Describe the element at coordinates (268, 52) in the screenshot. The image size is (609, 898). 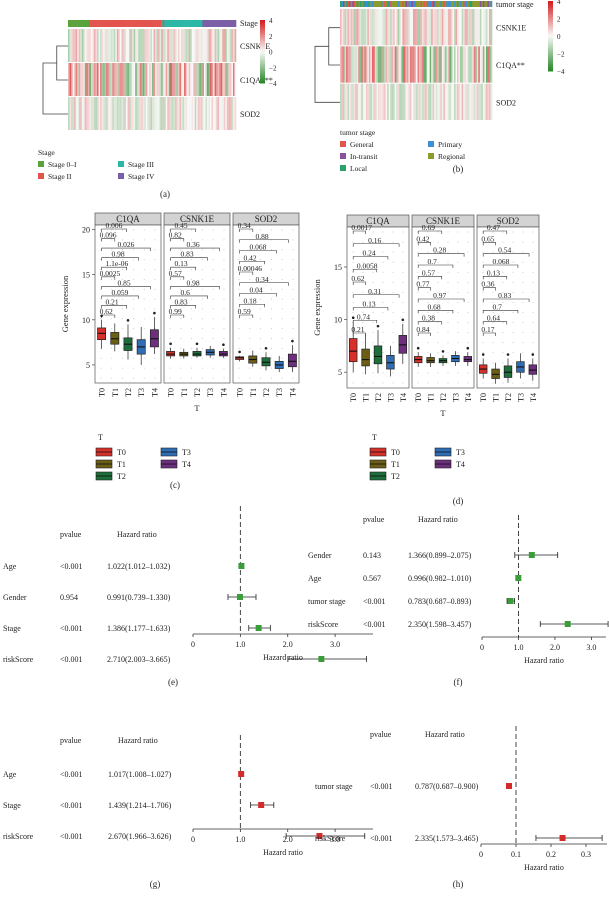
I see `color-scale: 420−2−4` at that location.